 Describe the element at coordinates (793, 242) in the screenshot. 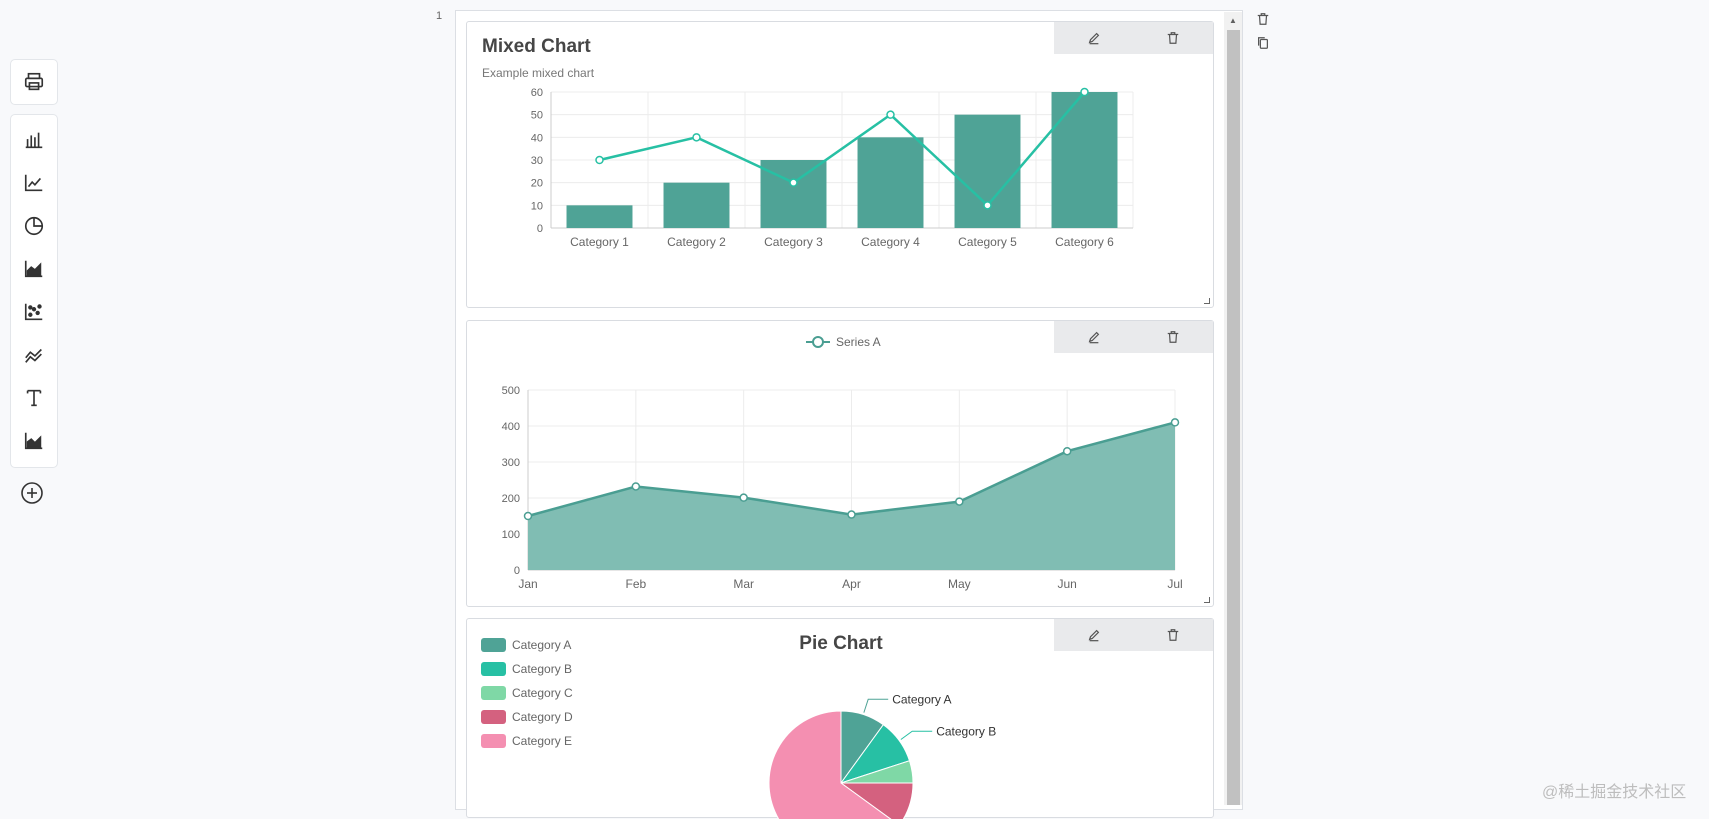

I see `x-tick-label: Category 3` at that location.